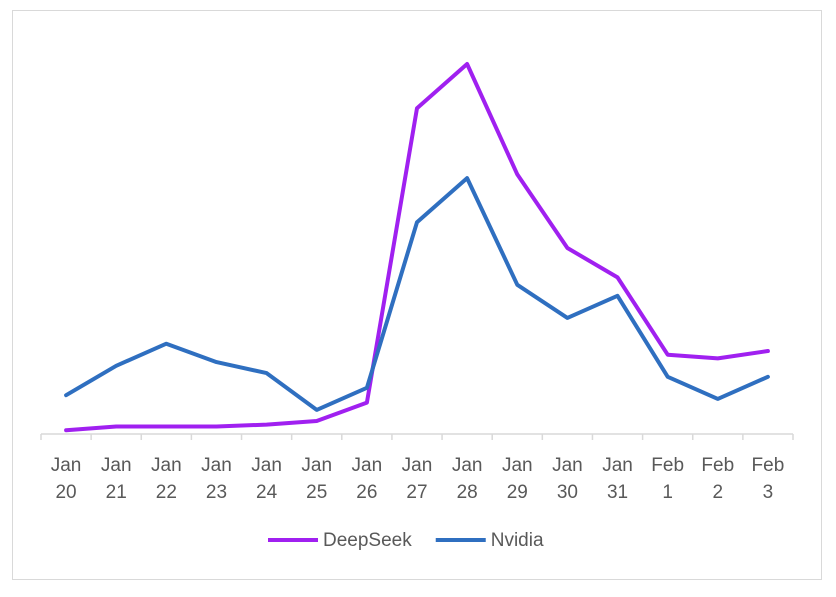 This screenshot has height=597, width=836. I want to click on legend: DeepSeek Nvidia, so click(406, 540).